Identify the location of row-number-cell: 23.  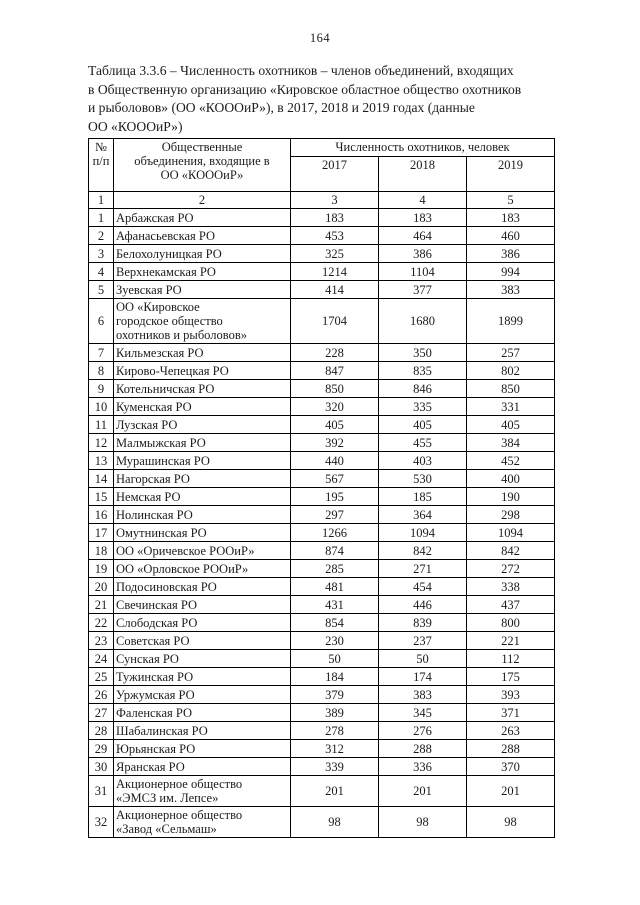
(101, 641).